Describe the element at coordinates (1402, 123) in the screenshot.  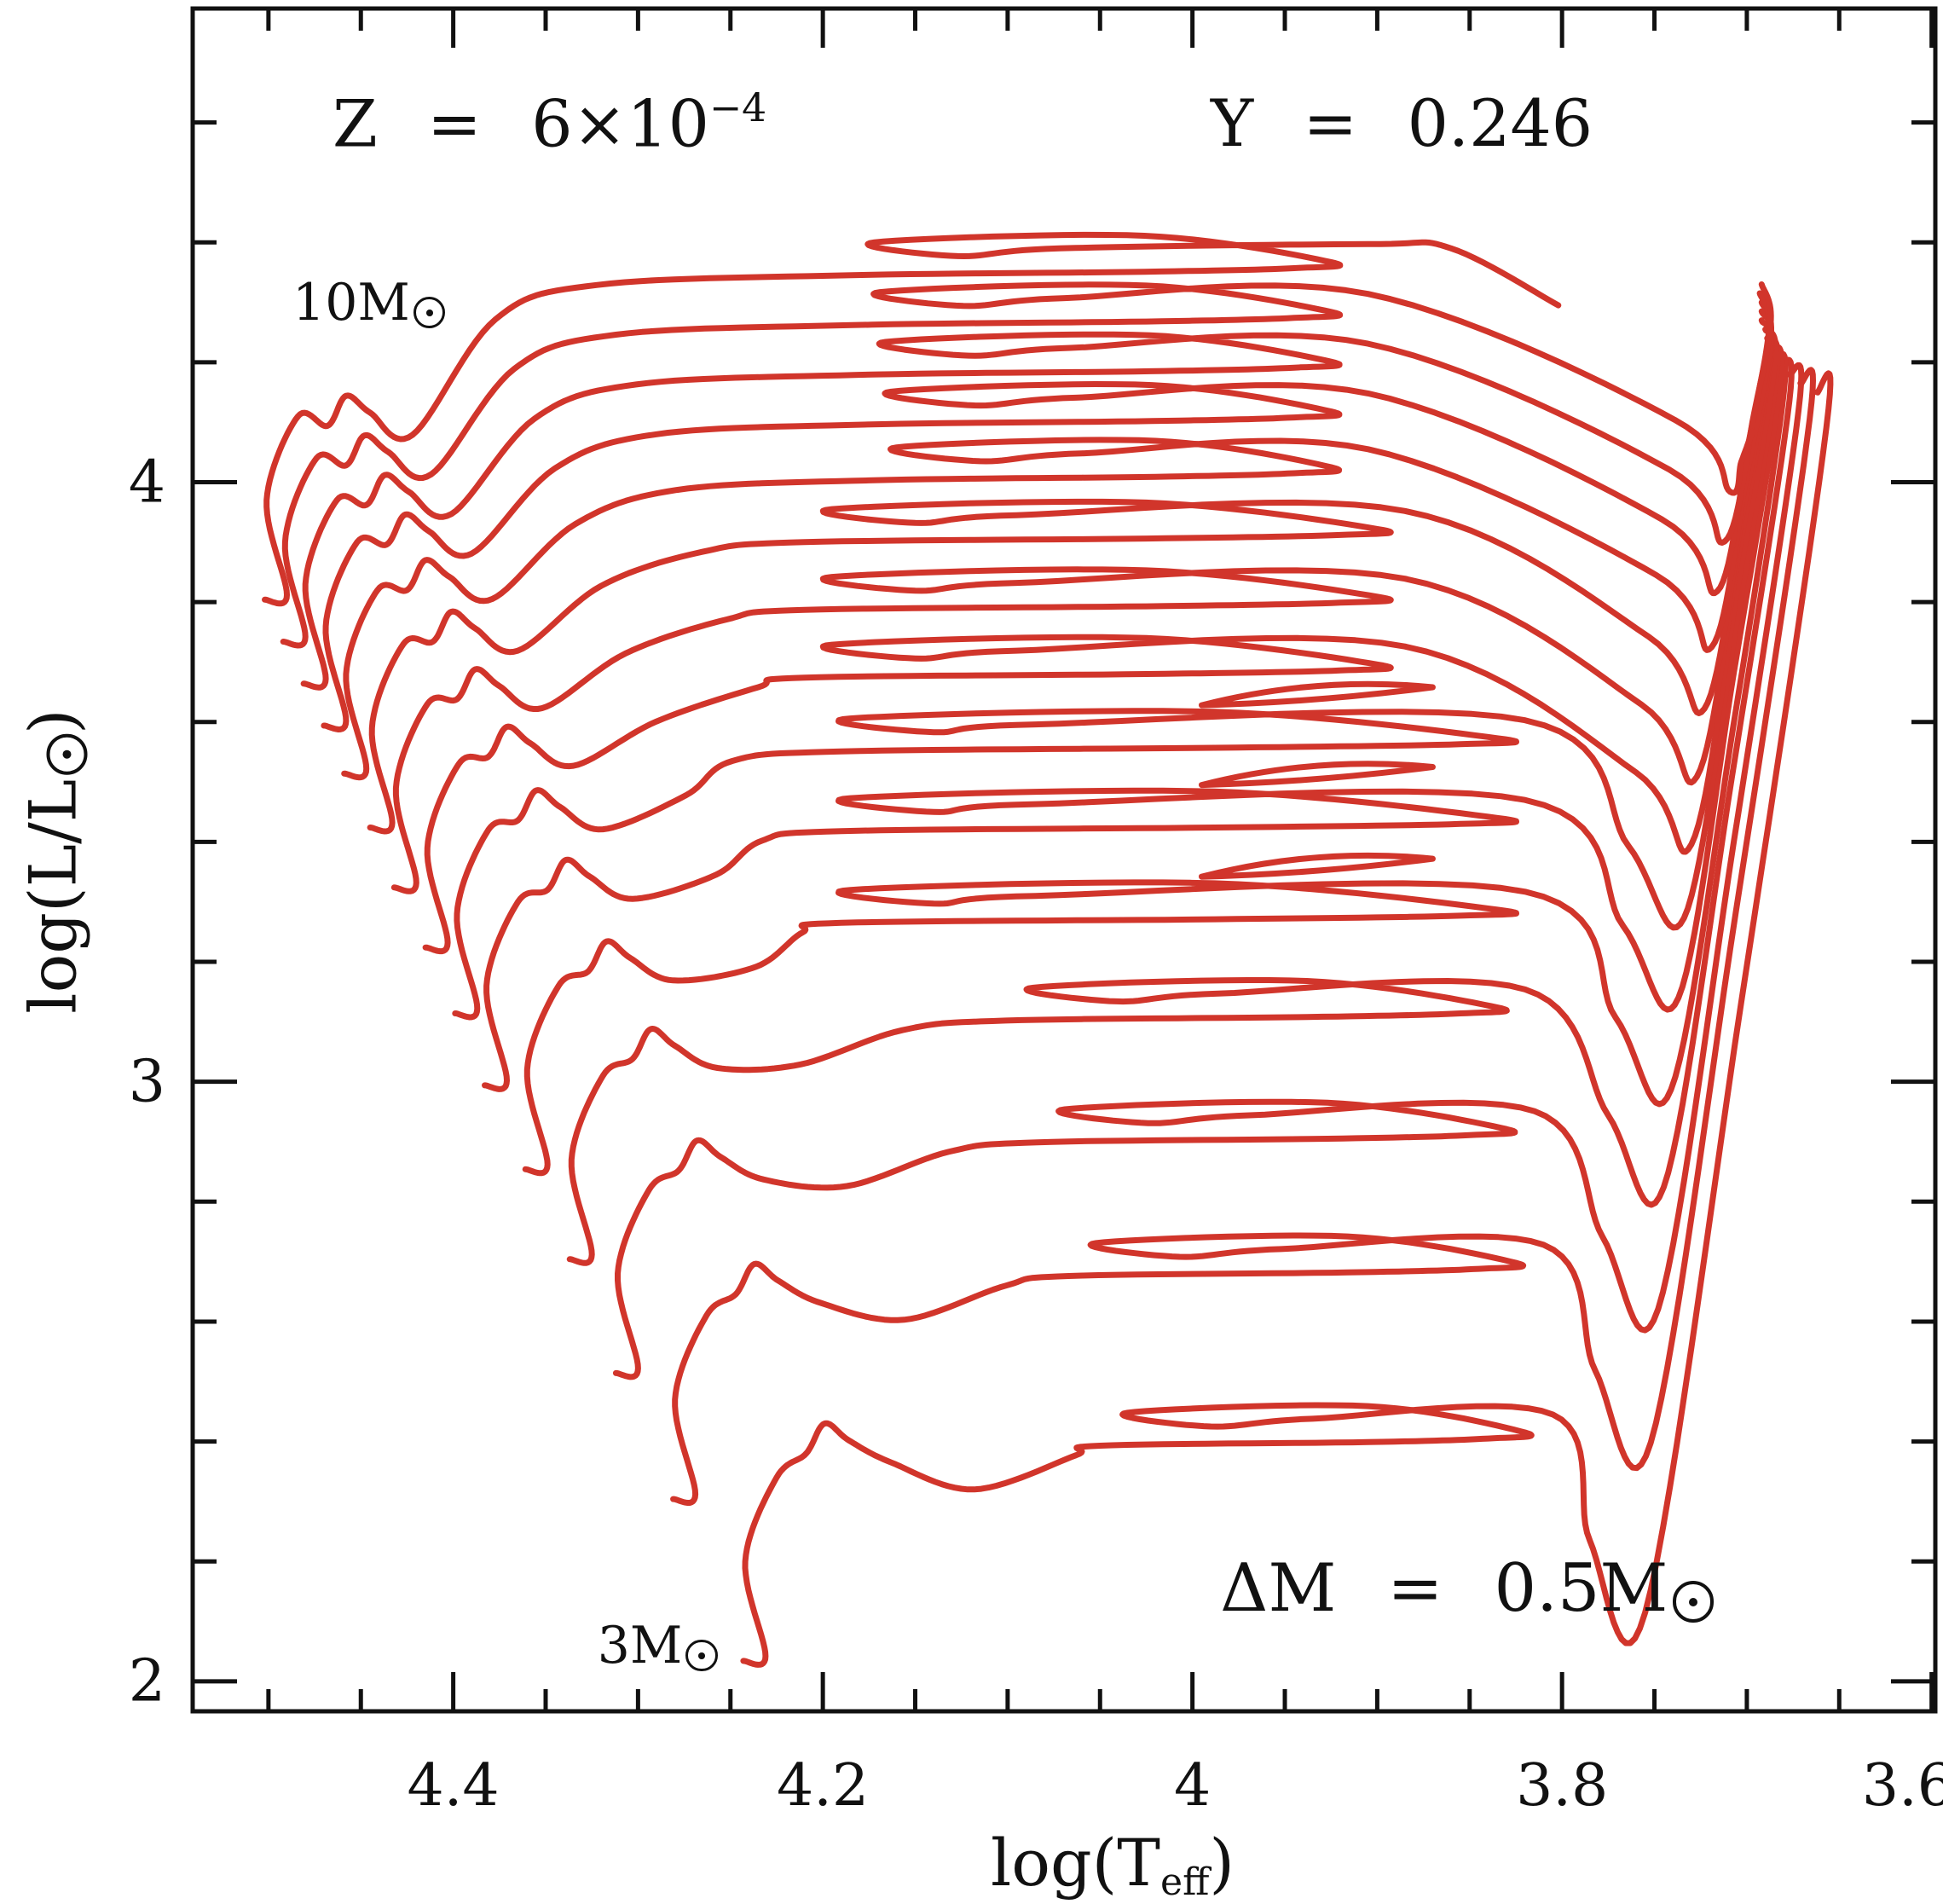
I see `title-helium: Y = 0.246` at that location.